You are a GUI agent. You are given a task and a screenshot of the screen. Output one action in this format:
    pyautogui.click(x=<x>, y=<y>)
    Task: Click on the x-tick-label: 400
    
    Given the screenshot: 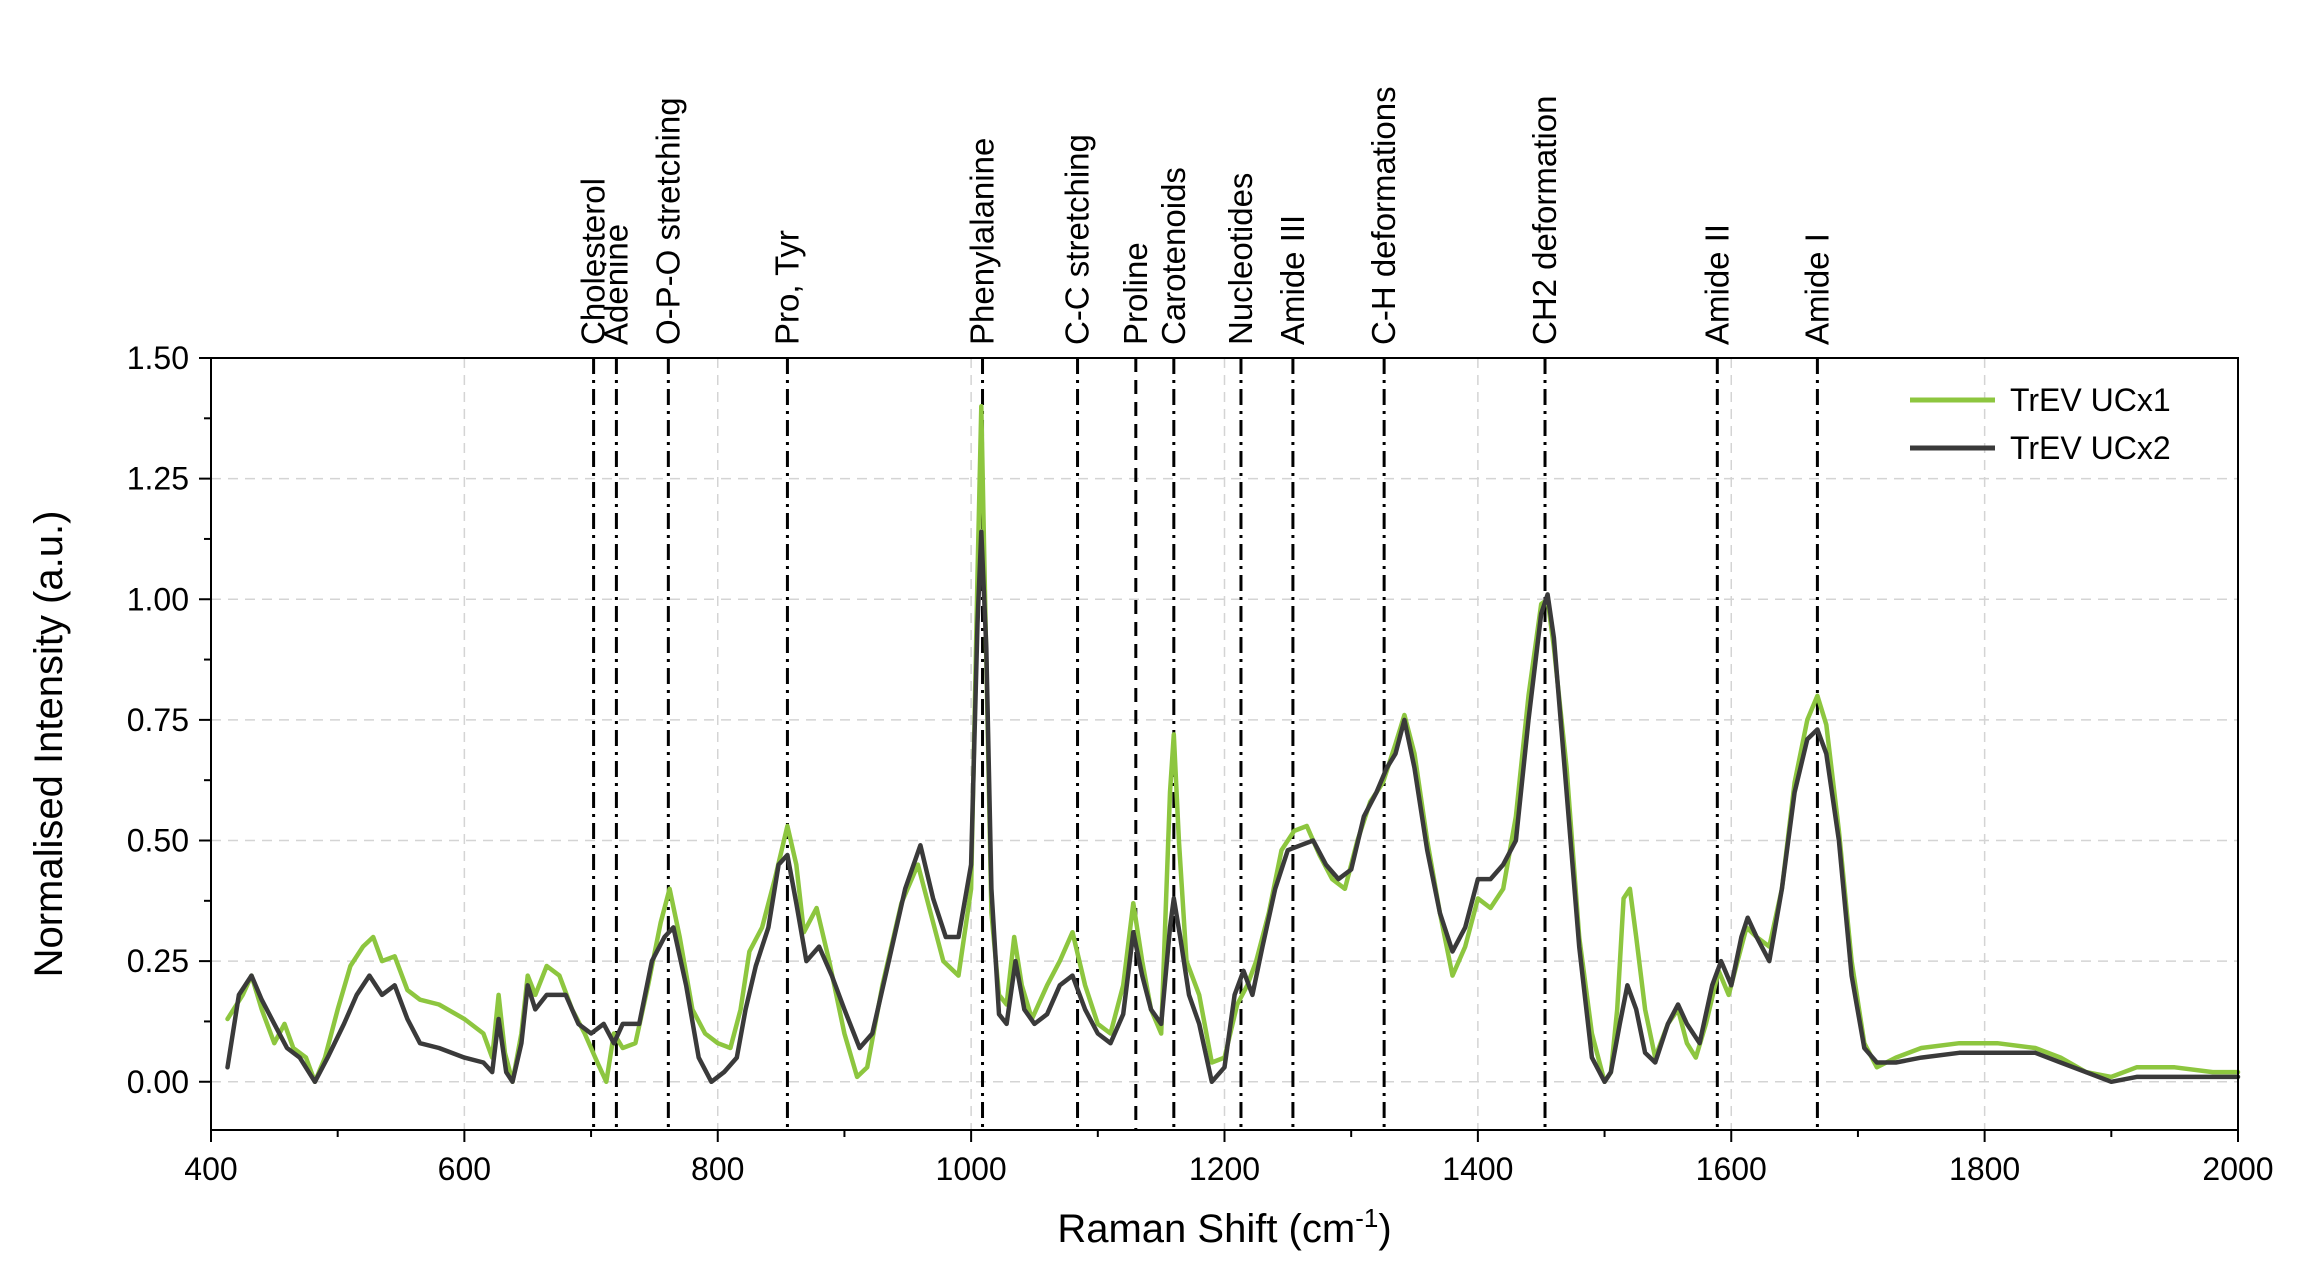 What is the action you would take?
    pyautogui.click(x=210, y=1169)
    